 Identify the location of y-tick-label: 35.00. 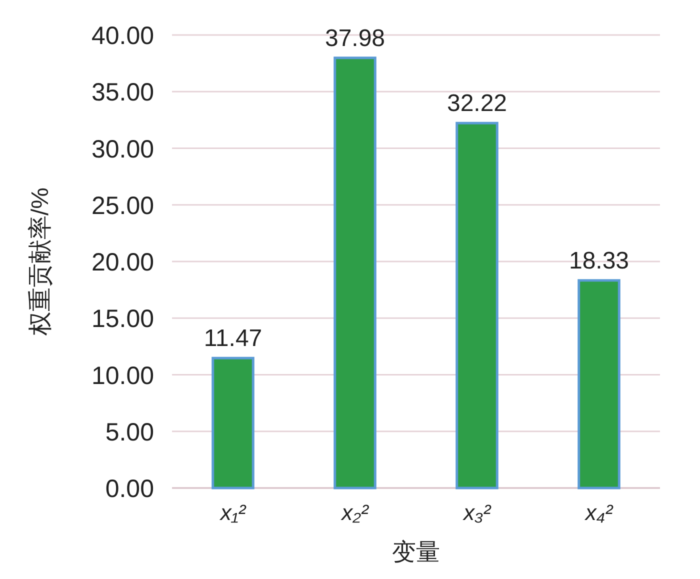
(122, 92).